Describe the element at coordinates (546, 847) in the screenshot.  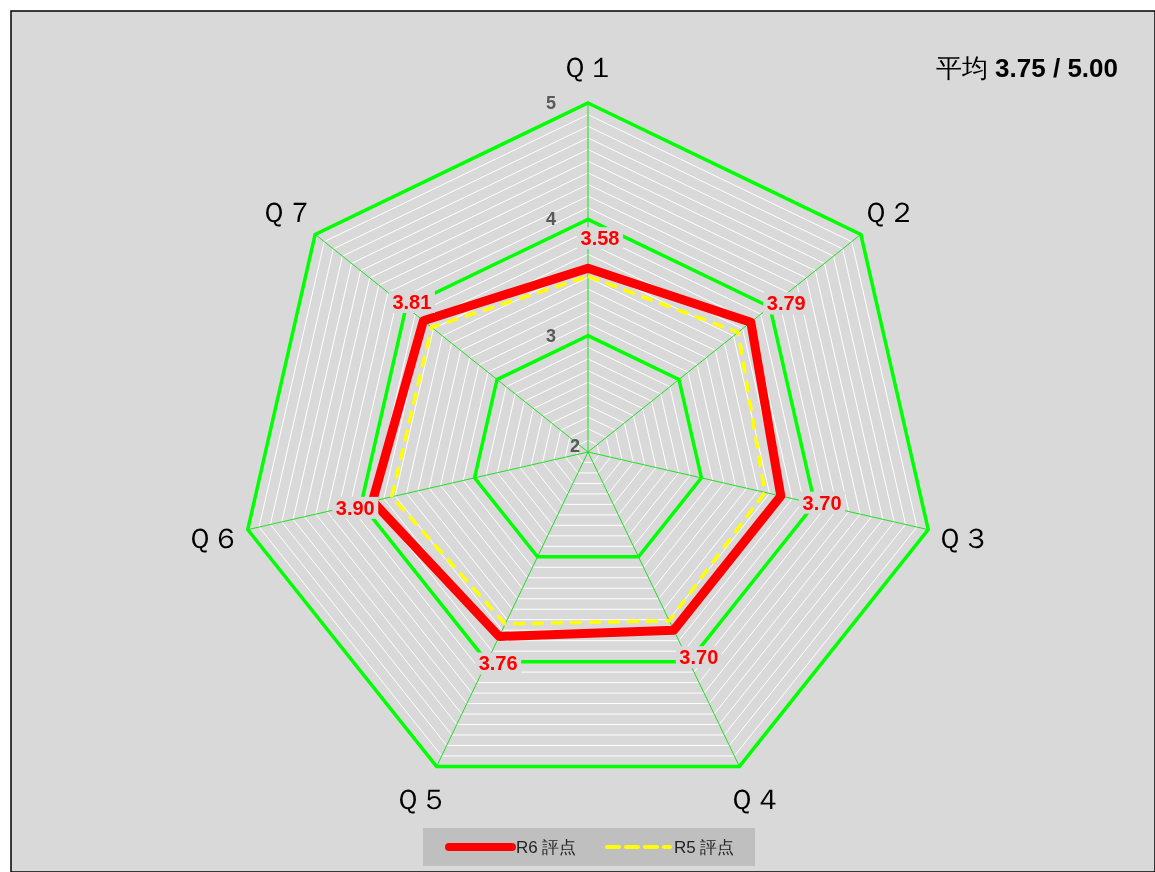
I see `legend-label: R6 評点` at that location.